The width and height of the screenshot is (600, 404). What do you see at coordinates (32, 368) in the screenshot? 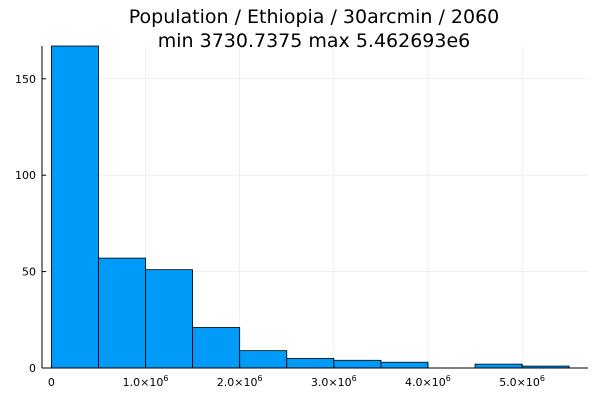
I see `y-tick-label: 0` at bounding box center [32, 368].